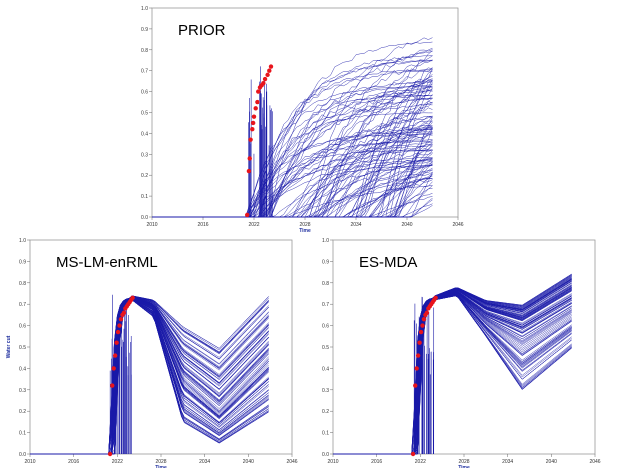 Image resolution: width=620 pixels, height=468 pixels. I want to click on x-tick-label: 2028, so click(304, 225).